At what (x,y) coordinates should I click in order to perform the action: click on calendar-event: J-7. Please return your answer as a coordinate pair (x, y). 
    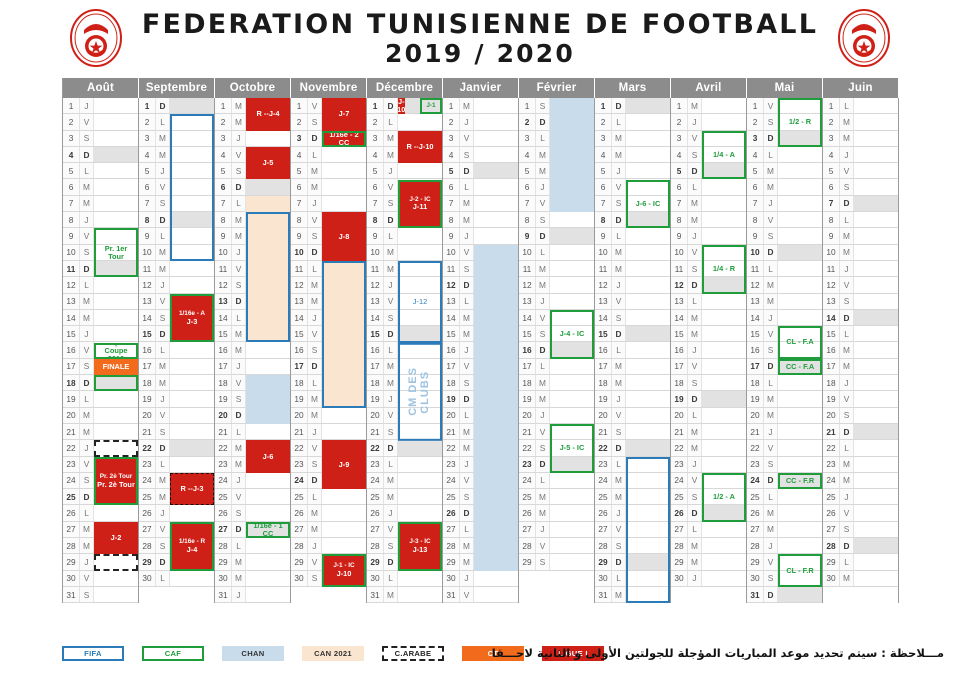
    Looking at the image, I should click on (344, 114).